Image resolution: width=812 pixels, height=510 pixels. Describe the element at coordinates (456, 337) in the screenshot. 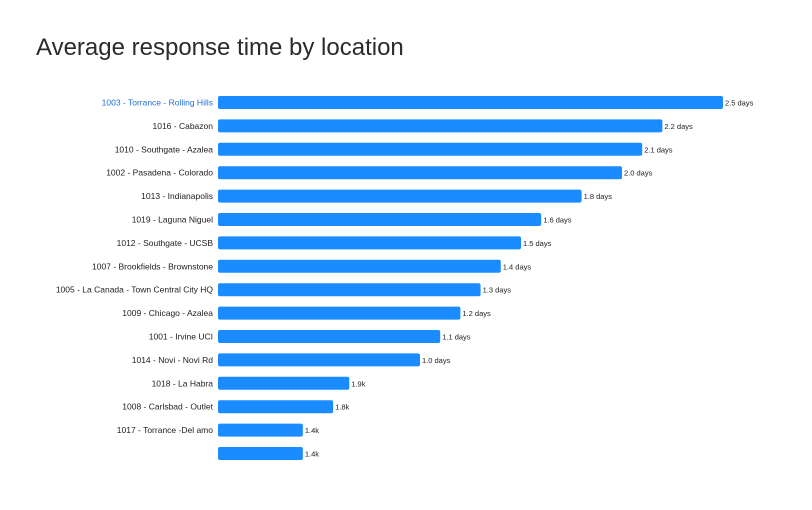

I see `data-label-10: 1.1 days` at that location.